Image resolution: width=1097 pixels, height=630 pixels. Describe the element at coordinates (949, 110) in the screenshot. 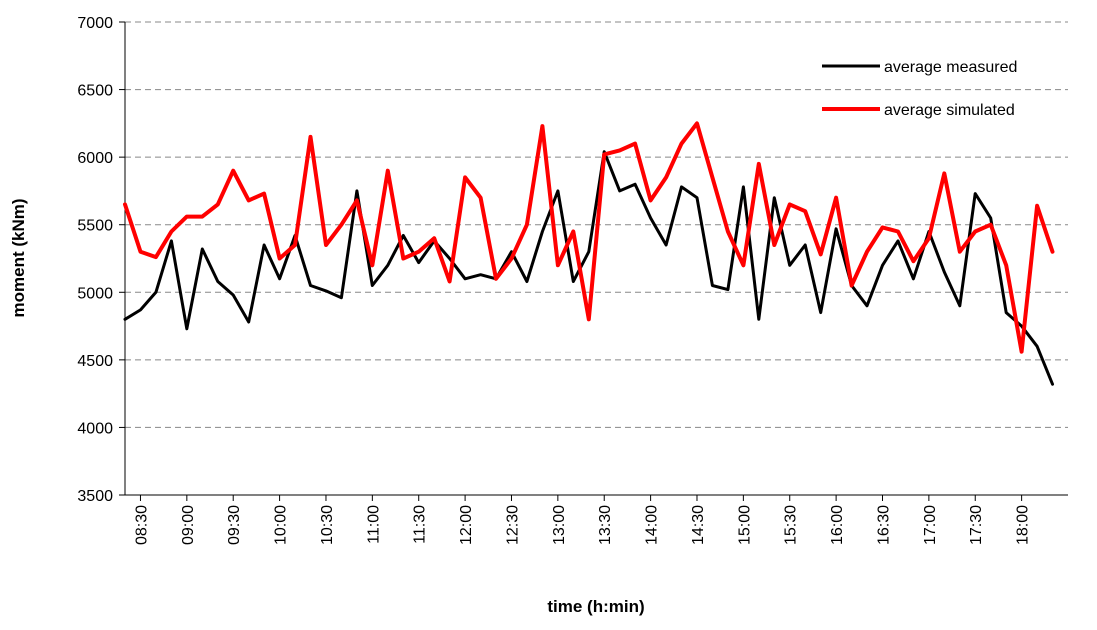

I see `legend-label: average simulated` at that location.